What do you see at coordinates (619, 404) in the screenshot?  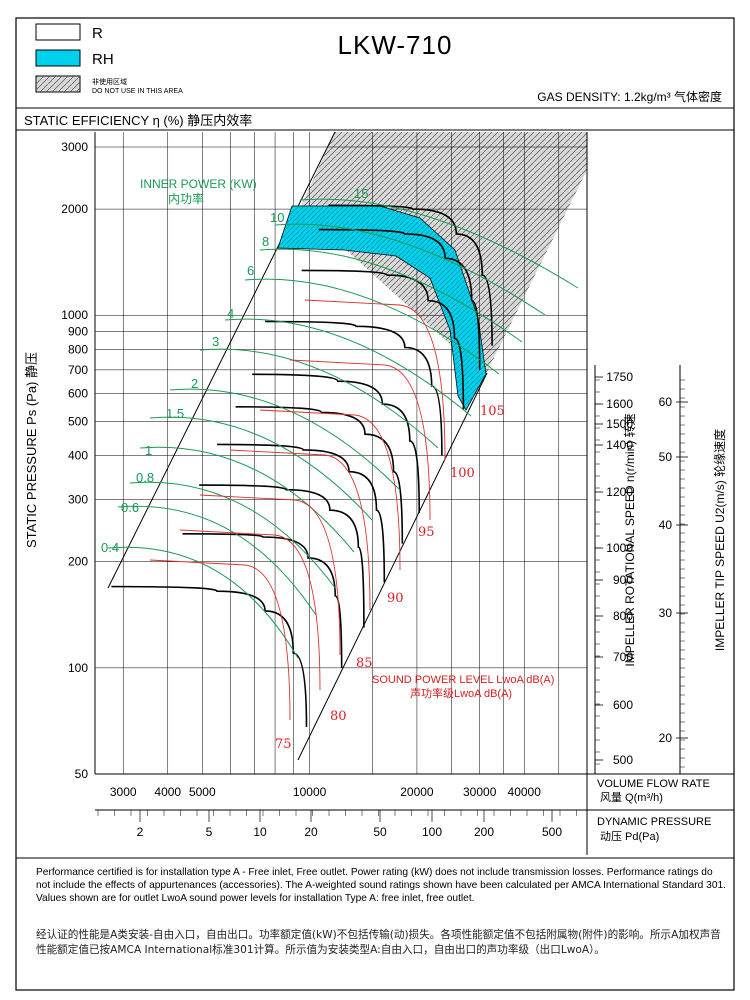 I see `rpm-tick-label: 1600` at bounding box center [619, 404].